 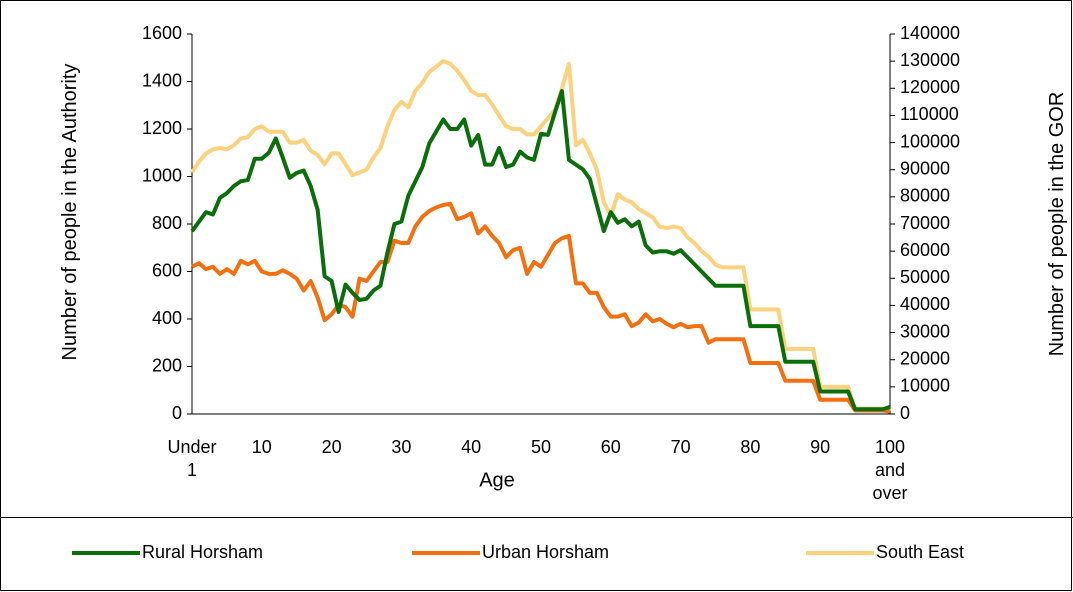 I want to click on y2-tick-label: 20000, so click(x=925, y=358).